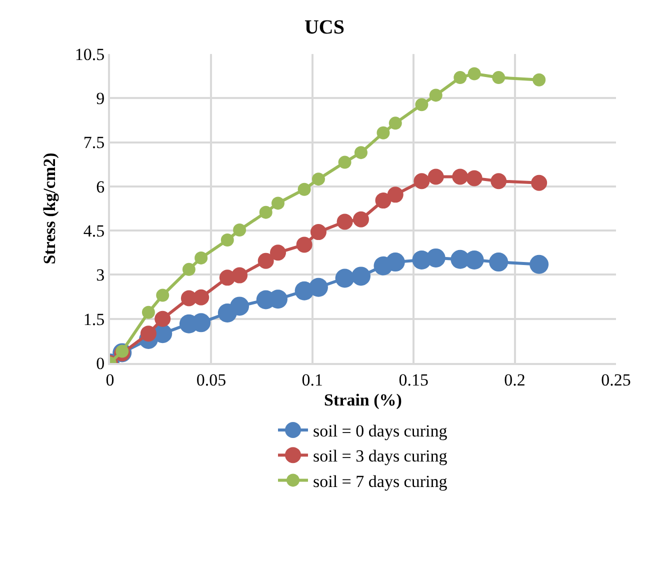 The image size is (649, 563). I want to click on y-tick-label: 1.5, so click(94, 319).